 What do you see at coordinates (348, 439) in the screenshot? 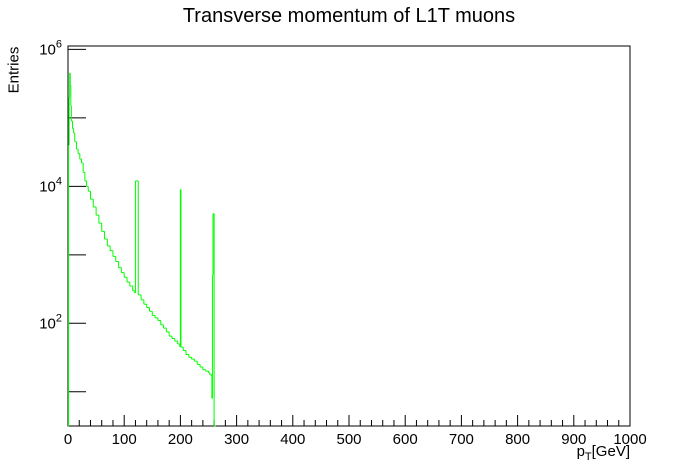
I see `x-tick-label: 500` at bounding box center [348, 439].